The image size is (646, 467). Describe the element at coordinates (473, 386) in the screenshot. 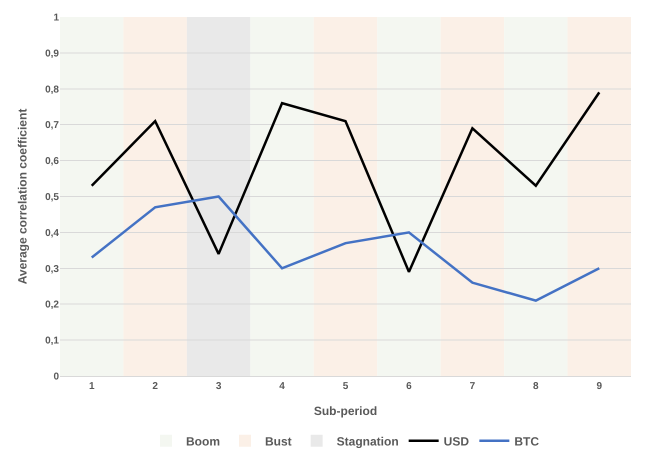

I see `x-tick-label: 7` at that location.